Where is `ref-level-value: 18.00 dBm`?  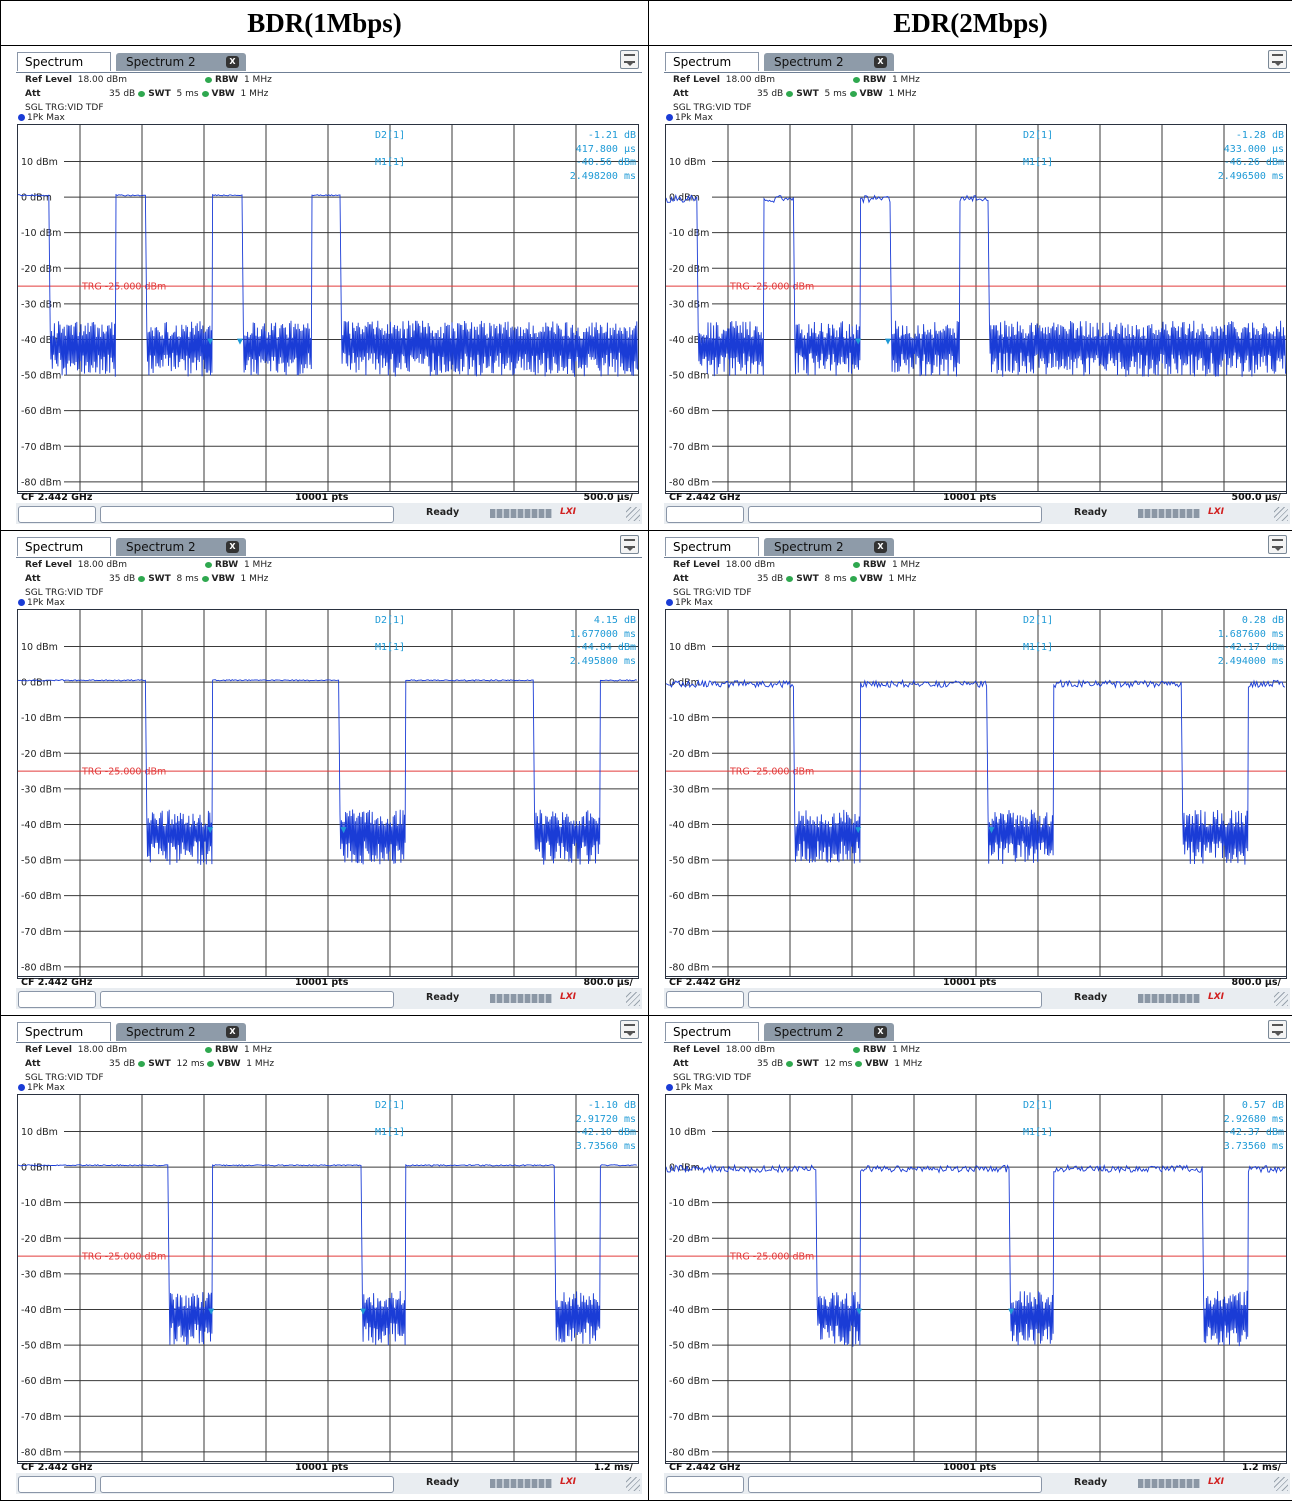 ref-level-value: 18.00 dBm is located at coordinates (750, 565).